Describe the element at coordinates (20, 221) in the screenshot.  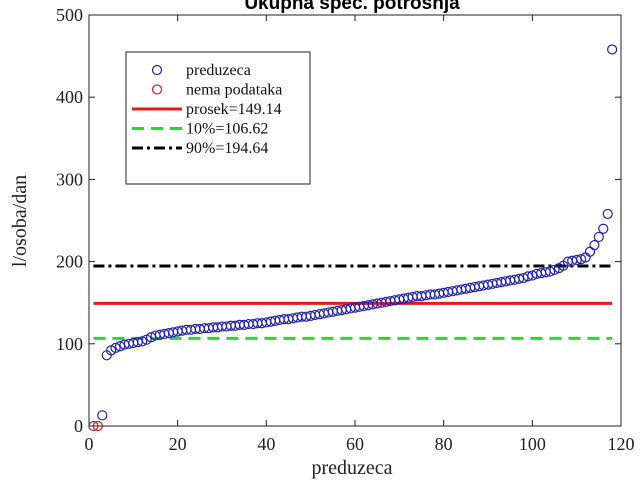
I see `y-axis-label: l/osoba/dan` at that location.